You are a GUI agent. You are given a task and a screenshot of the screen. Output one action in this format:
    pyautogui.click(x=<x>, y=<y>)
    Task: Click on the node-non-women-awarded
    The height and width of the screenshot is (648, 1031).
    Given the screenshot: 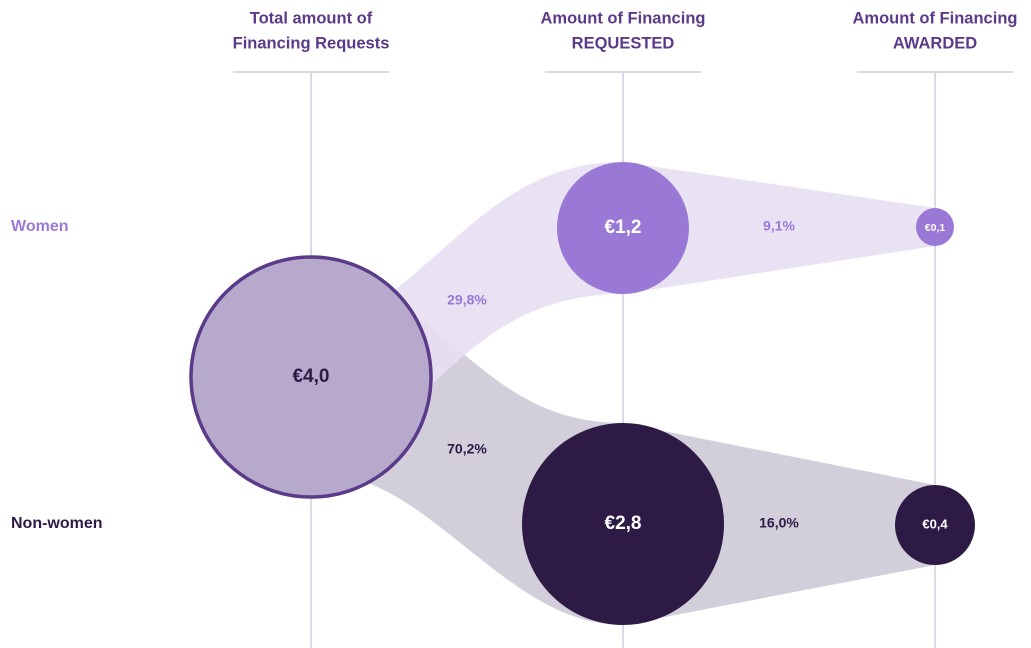 What is the action you would take?
    pyautogui.click(x=935, y=525)
    